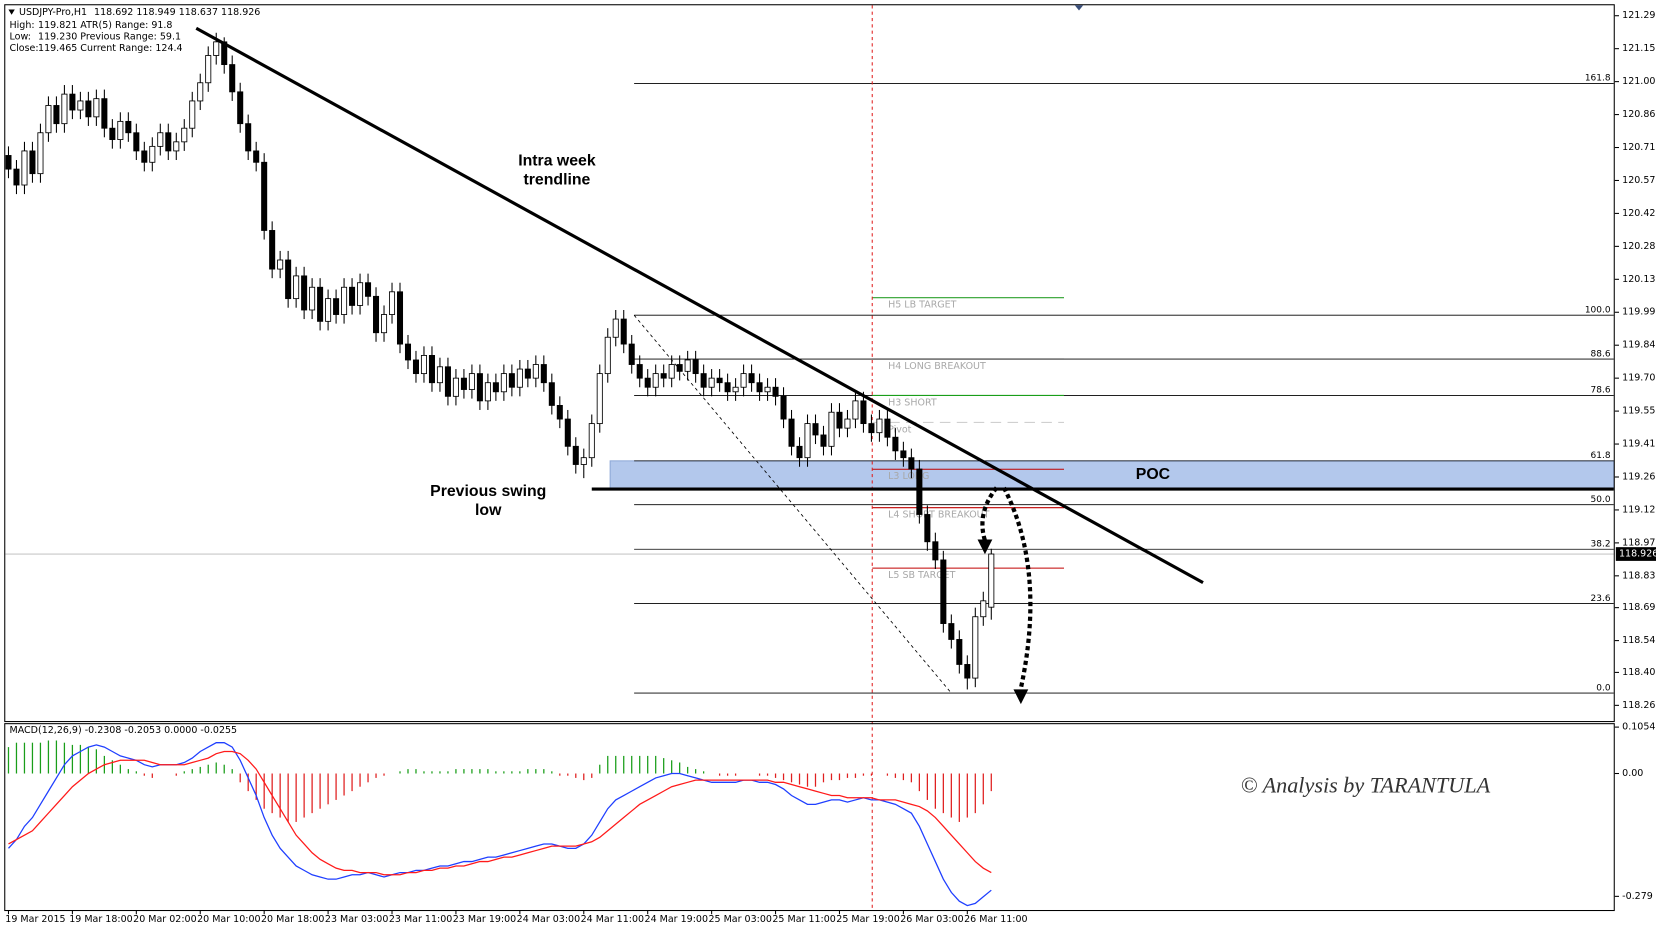  Describe the element at coordinates (100, 919) in the screenshot. I see `x-tick-label: 19 Mar 18:00` at that location.